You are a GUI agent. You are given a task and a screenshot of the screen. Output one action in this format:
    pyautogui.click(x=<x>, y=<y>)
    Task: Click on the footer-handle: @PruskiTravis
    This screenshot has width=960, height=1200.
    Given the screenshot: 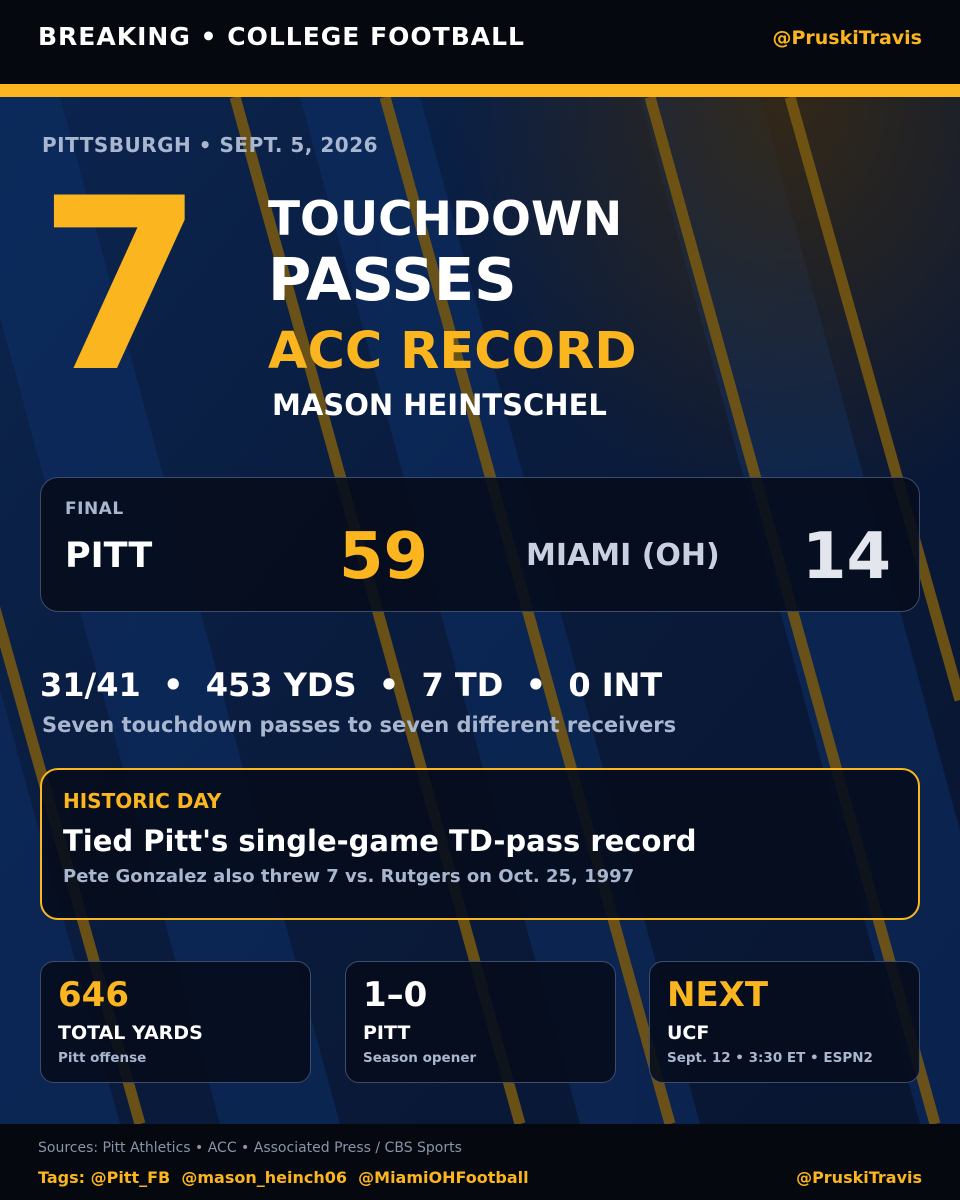 What is the action you would take?
    pyautogui.click(x=859, y=1177)
    